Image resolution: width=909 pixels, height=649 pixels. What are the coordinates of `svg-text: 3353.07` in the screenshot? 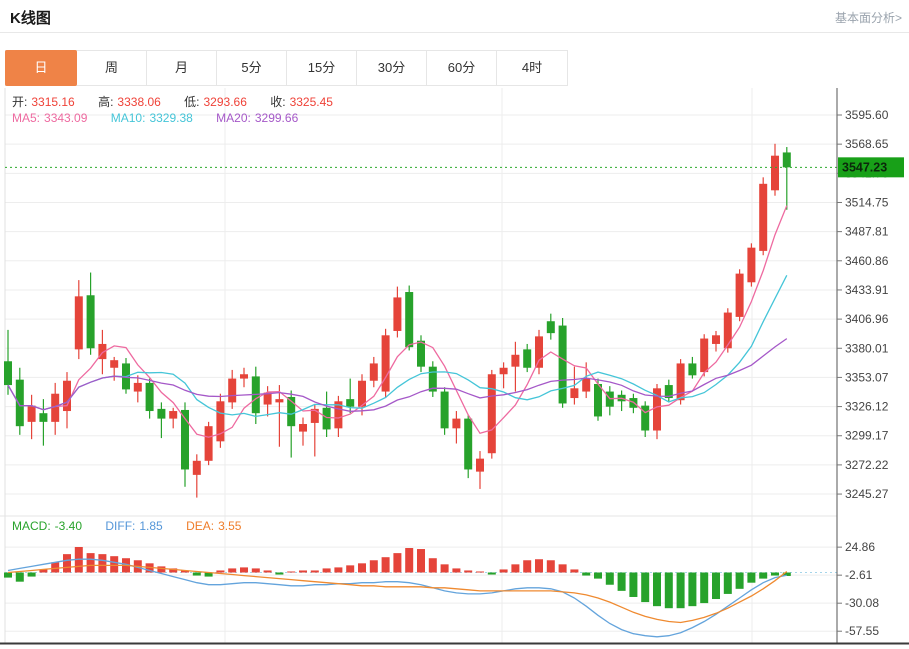 It's located at (867, 377).